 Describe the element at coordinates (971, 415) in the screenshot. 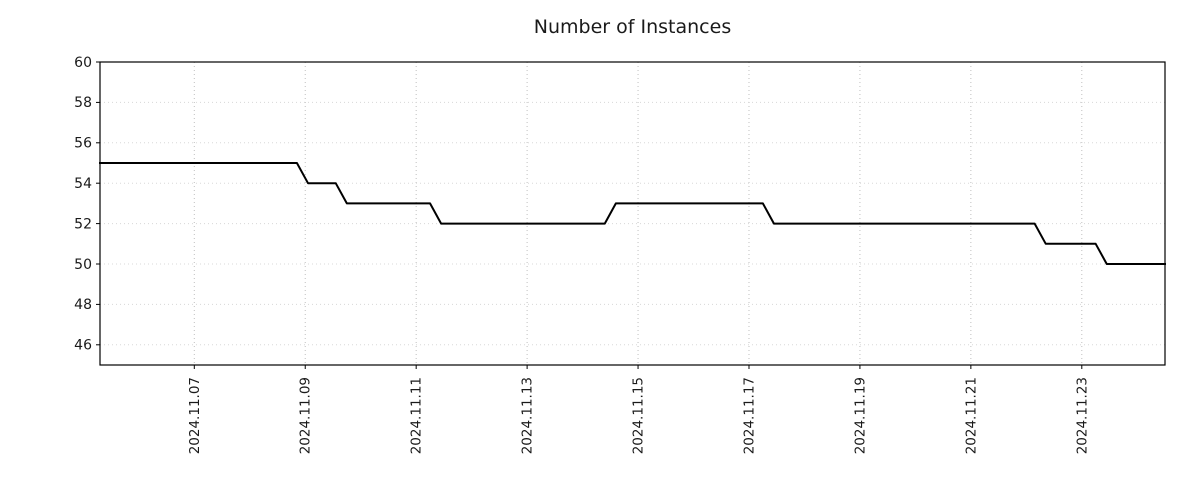

I see `x-tick-label: 2024.11.21` at that location.